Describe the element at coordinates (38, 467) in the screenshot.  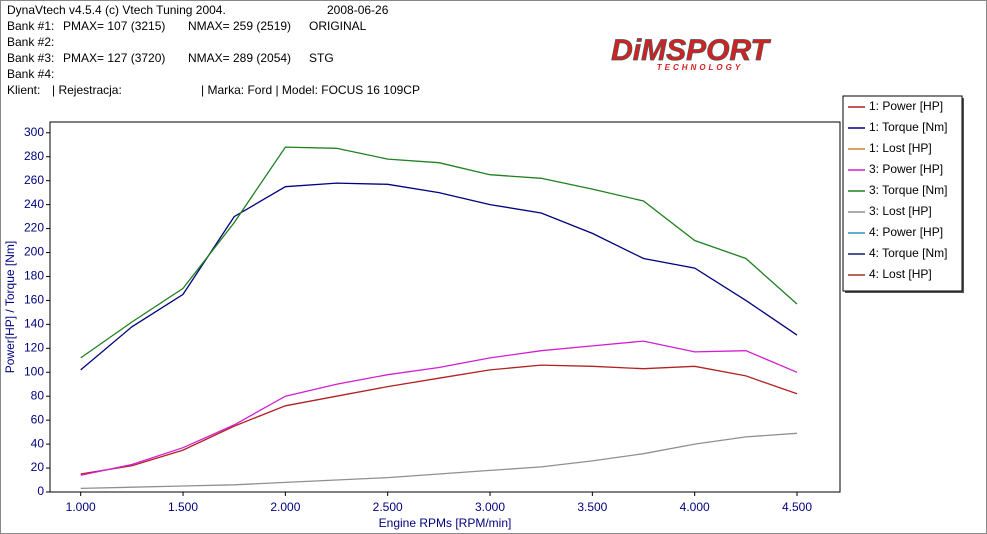
I see `y-tick-label: 20` at that location.